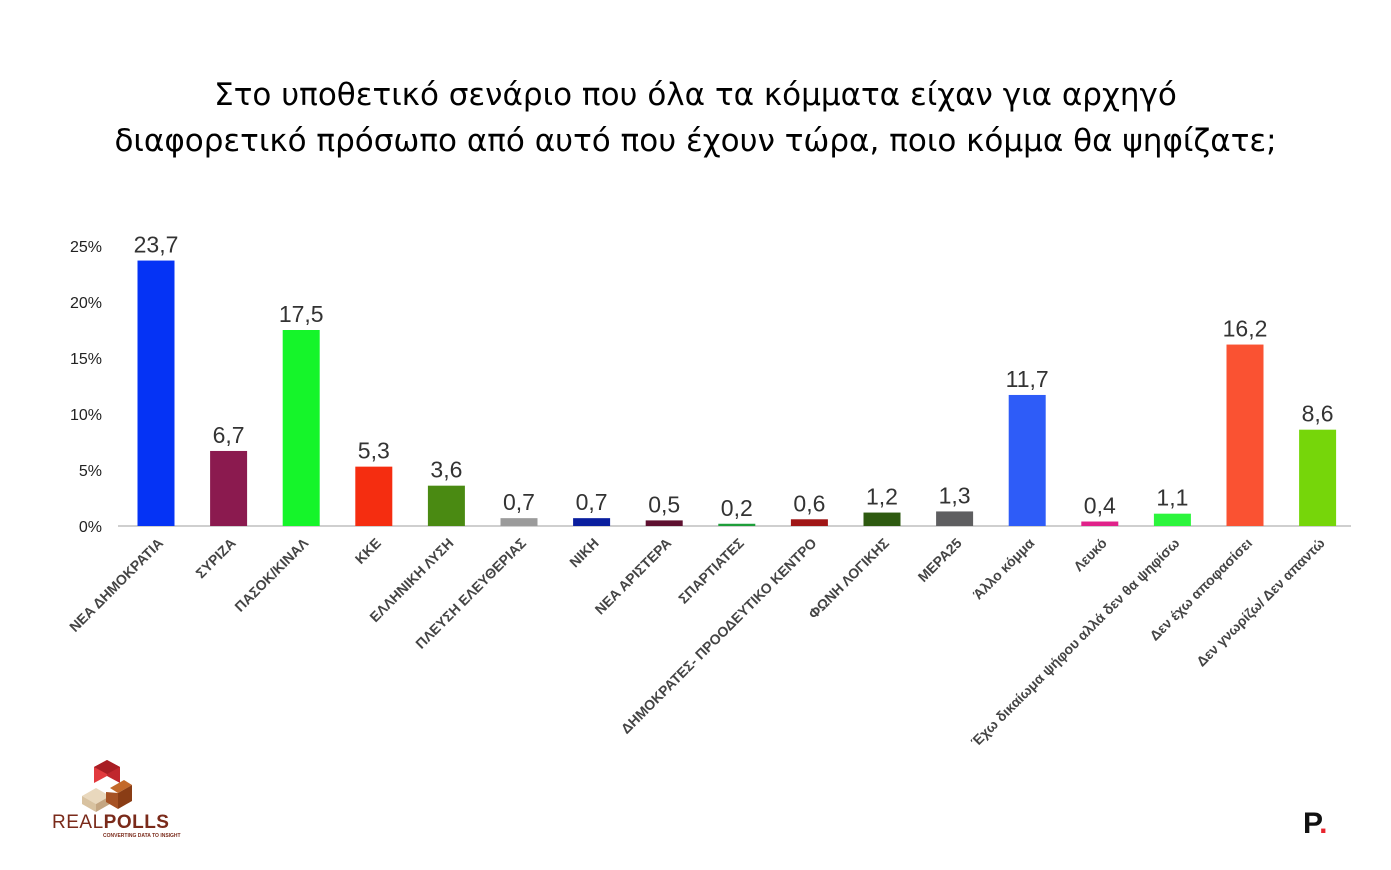 Image resolution: width=1391 pixels, height=870 pixels. I want to click on x-tick-label: ΝΕΑ ΑΡΙΣΤΕΡΑ, so click(633, 576).